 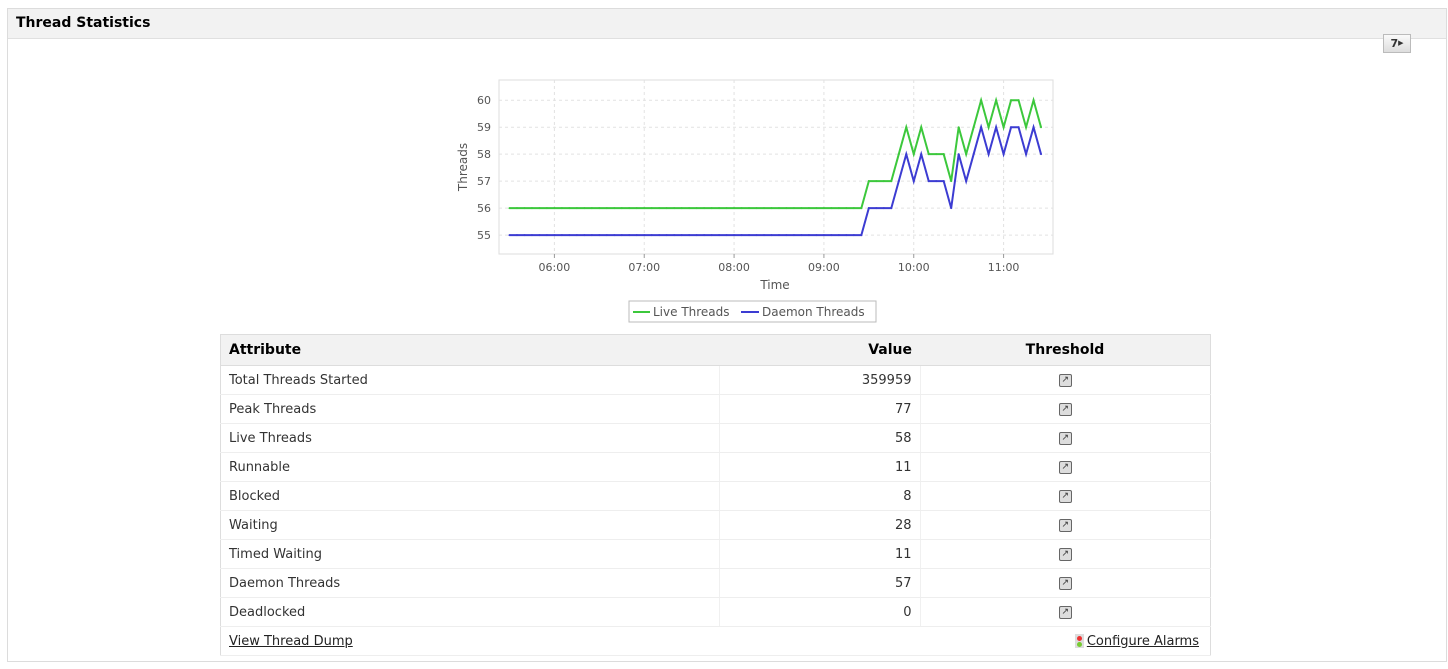 What do you see at coordinates (1065, 350) in the screenshot?
I see `header-threshold: Threshold` at bounding box center [1065, 350].